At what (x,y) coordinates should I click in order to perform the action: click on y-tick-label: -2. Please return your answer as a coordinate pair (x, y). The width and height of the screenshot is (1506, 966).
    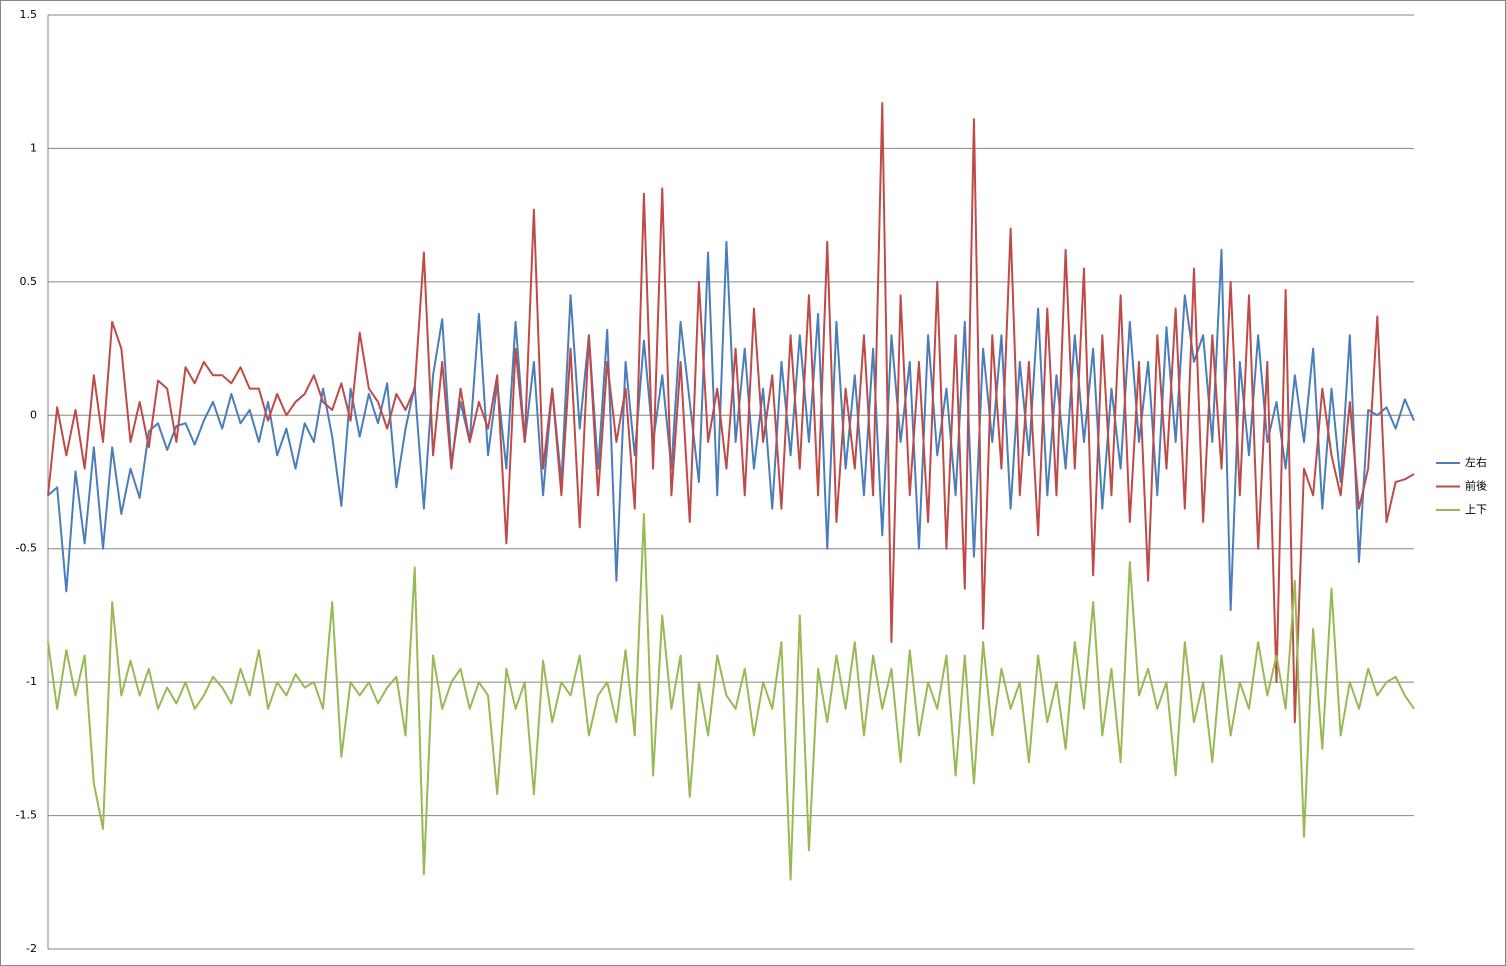
    Looking at the image, I should click on (31, 948).